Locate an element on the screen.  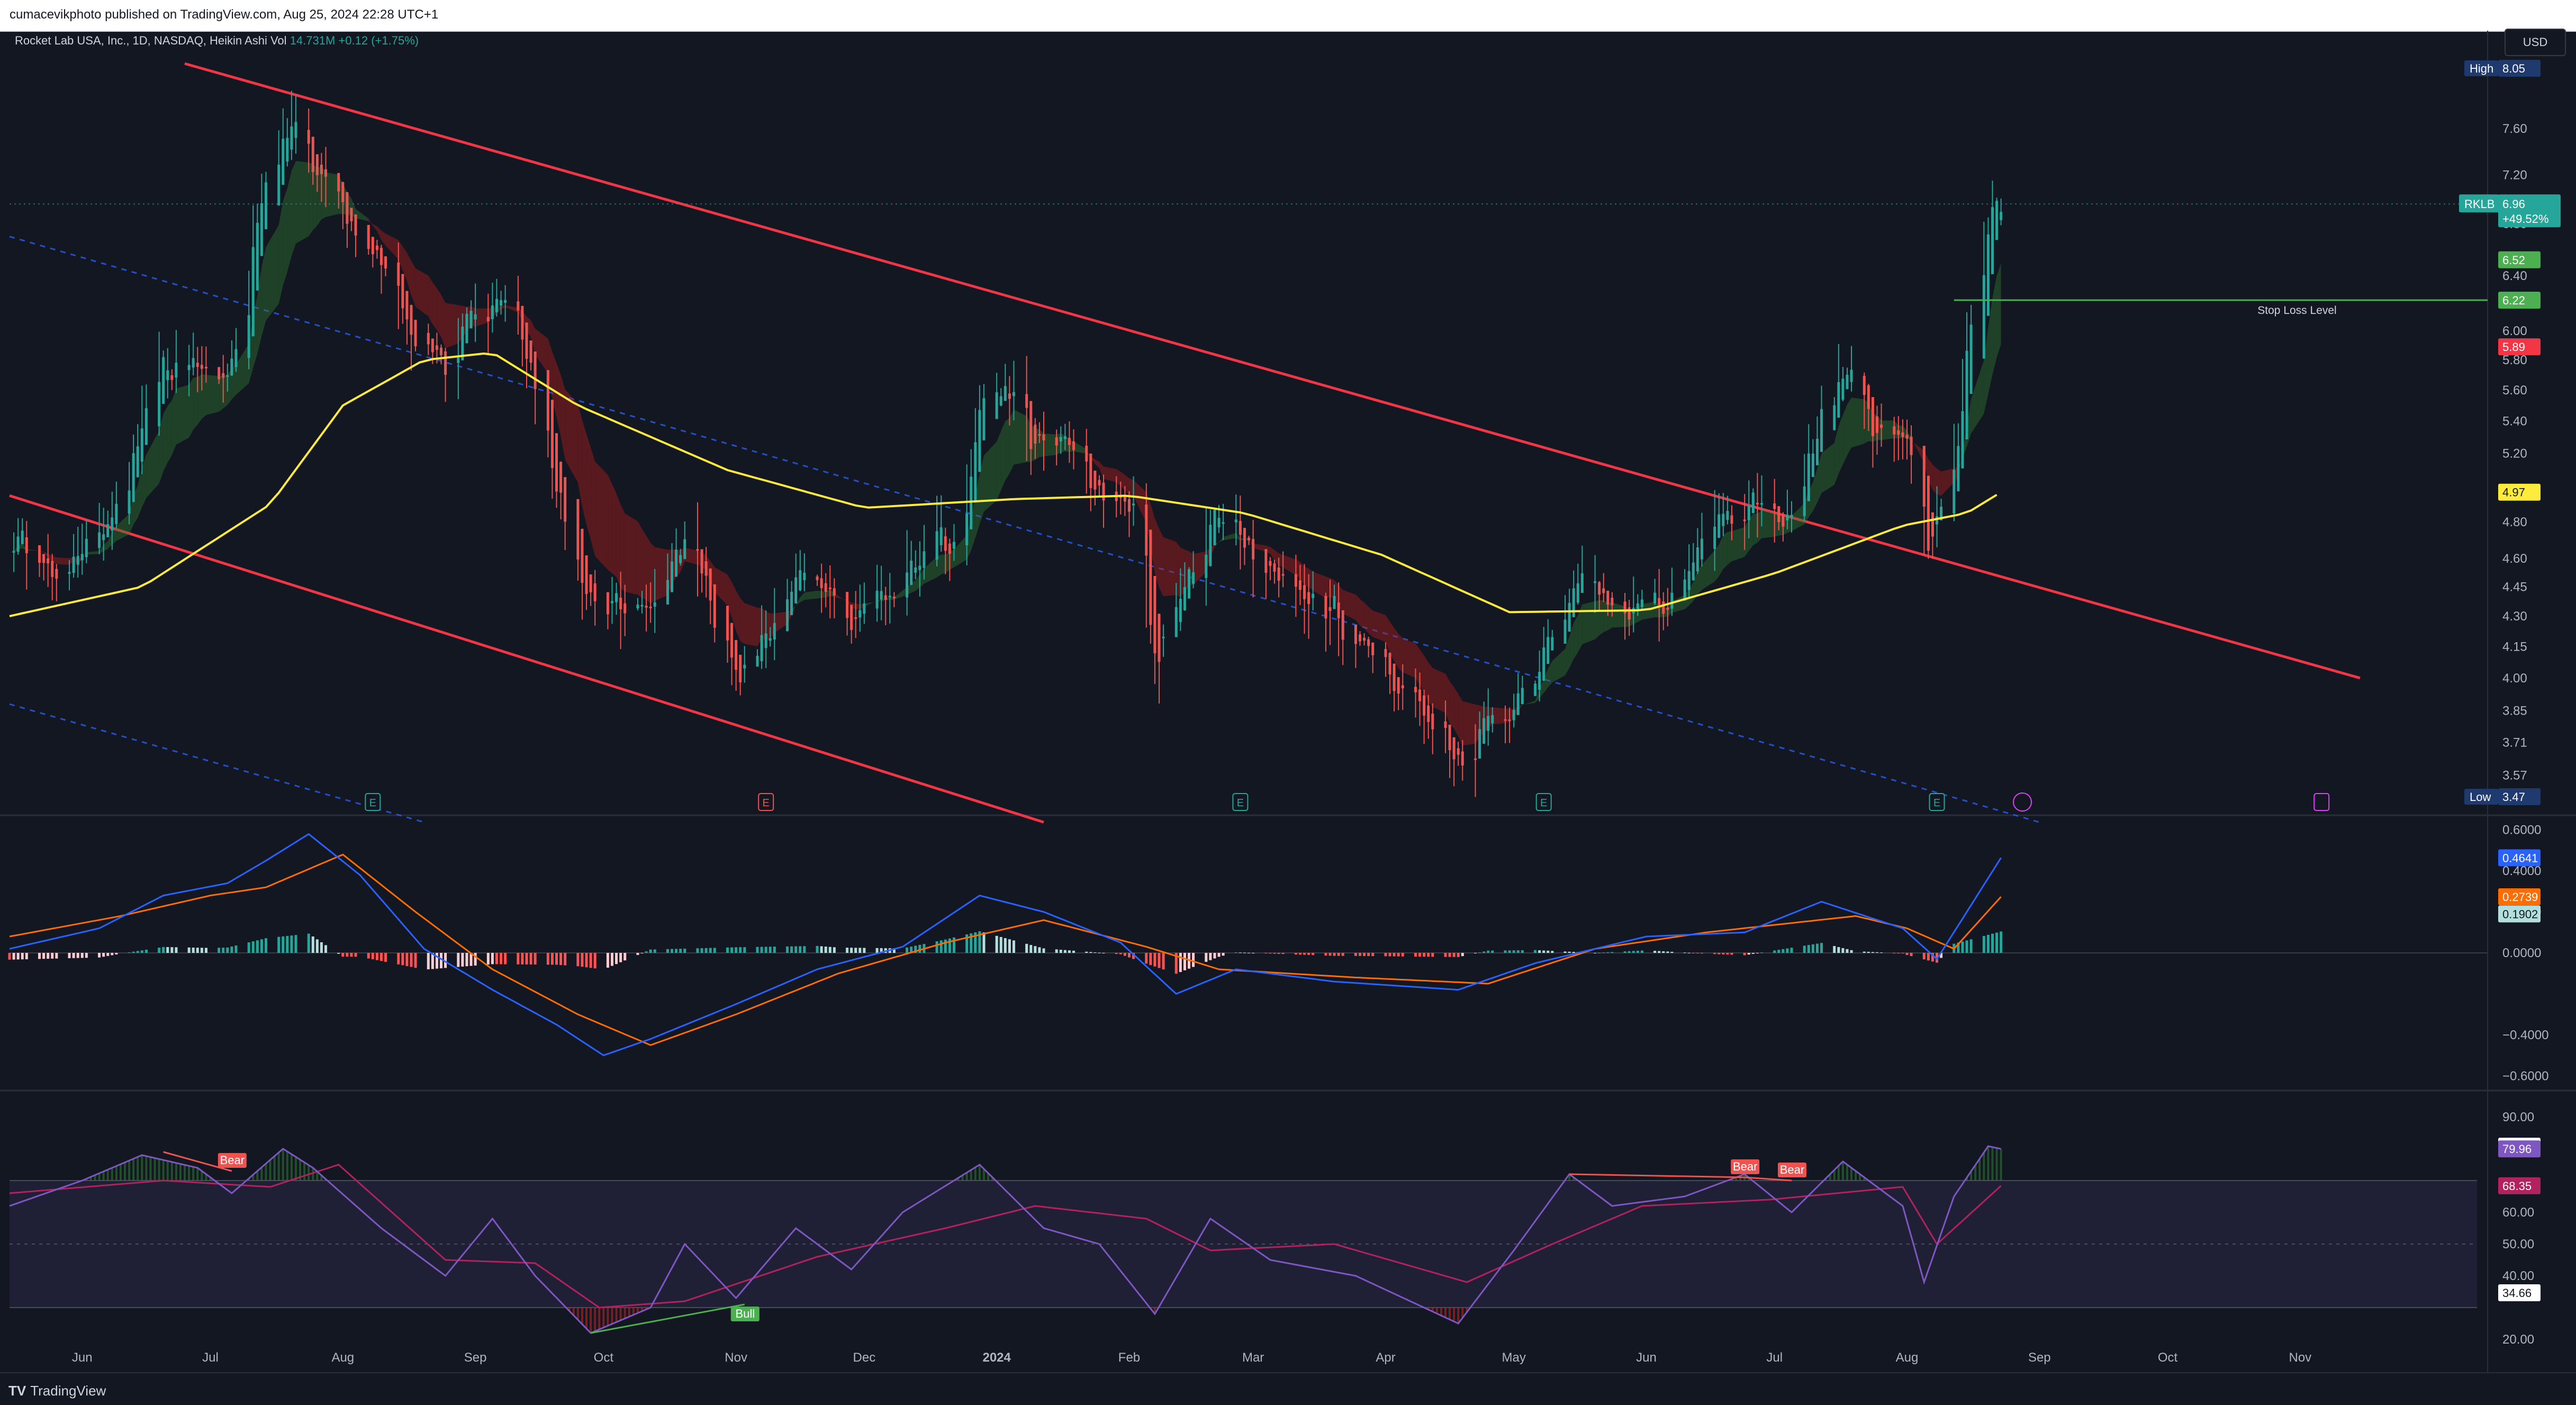
price-axis-label: 3.85 is located at coordinates (2514, 711).